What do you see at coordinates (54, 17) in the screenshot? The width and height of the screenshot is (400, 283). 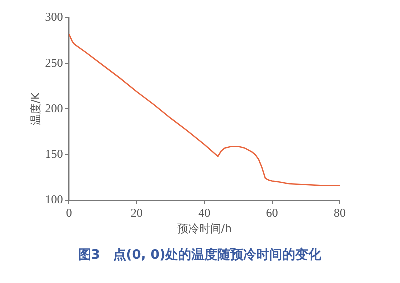 I see `y-tick-label: 300` at bounding box center [54, 17].